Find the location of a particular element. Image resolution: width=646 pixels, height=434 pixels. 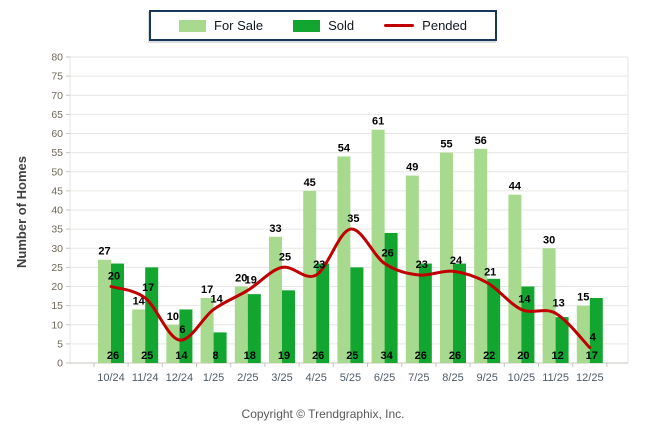

x-axis-label: 7/25 is located at coordinates (418, 378).